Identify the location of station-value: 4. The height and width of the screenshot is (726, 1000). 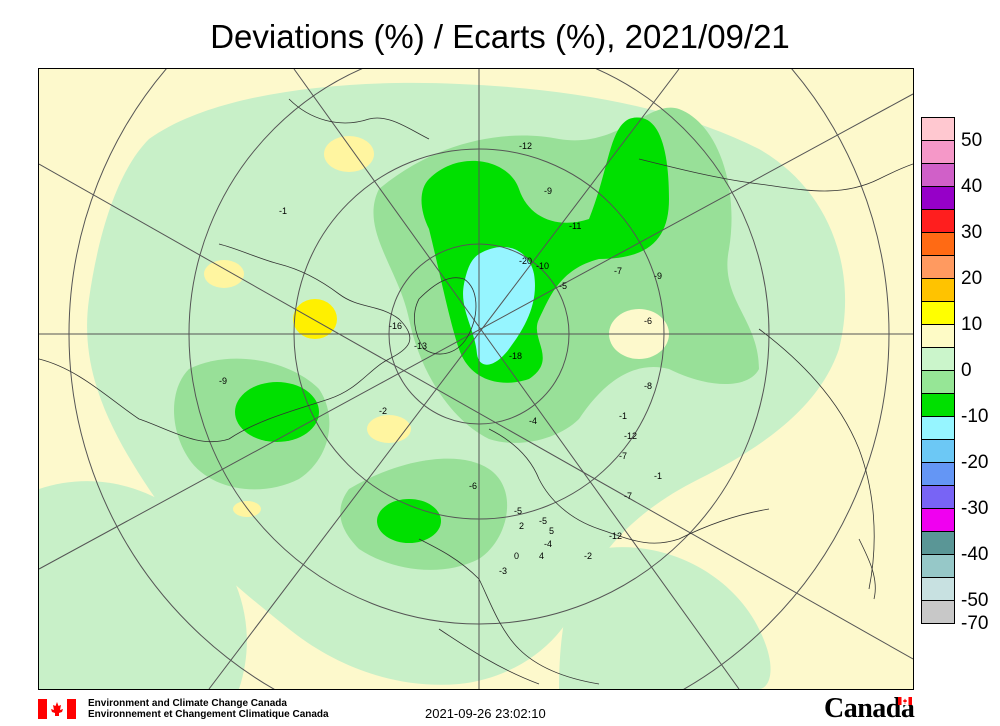
(541, 556).